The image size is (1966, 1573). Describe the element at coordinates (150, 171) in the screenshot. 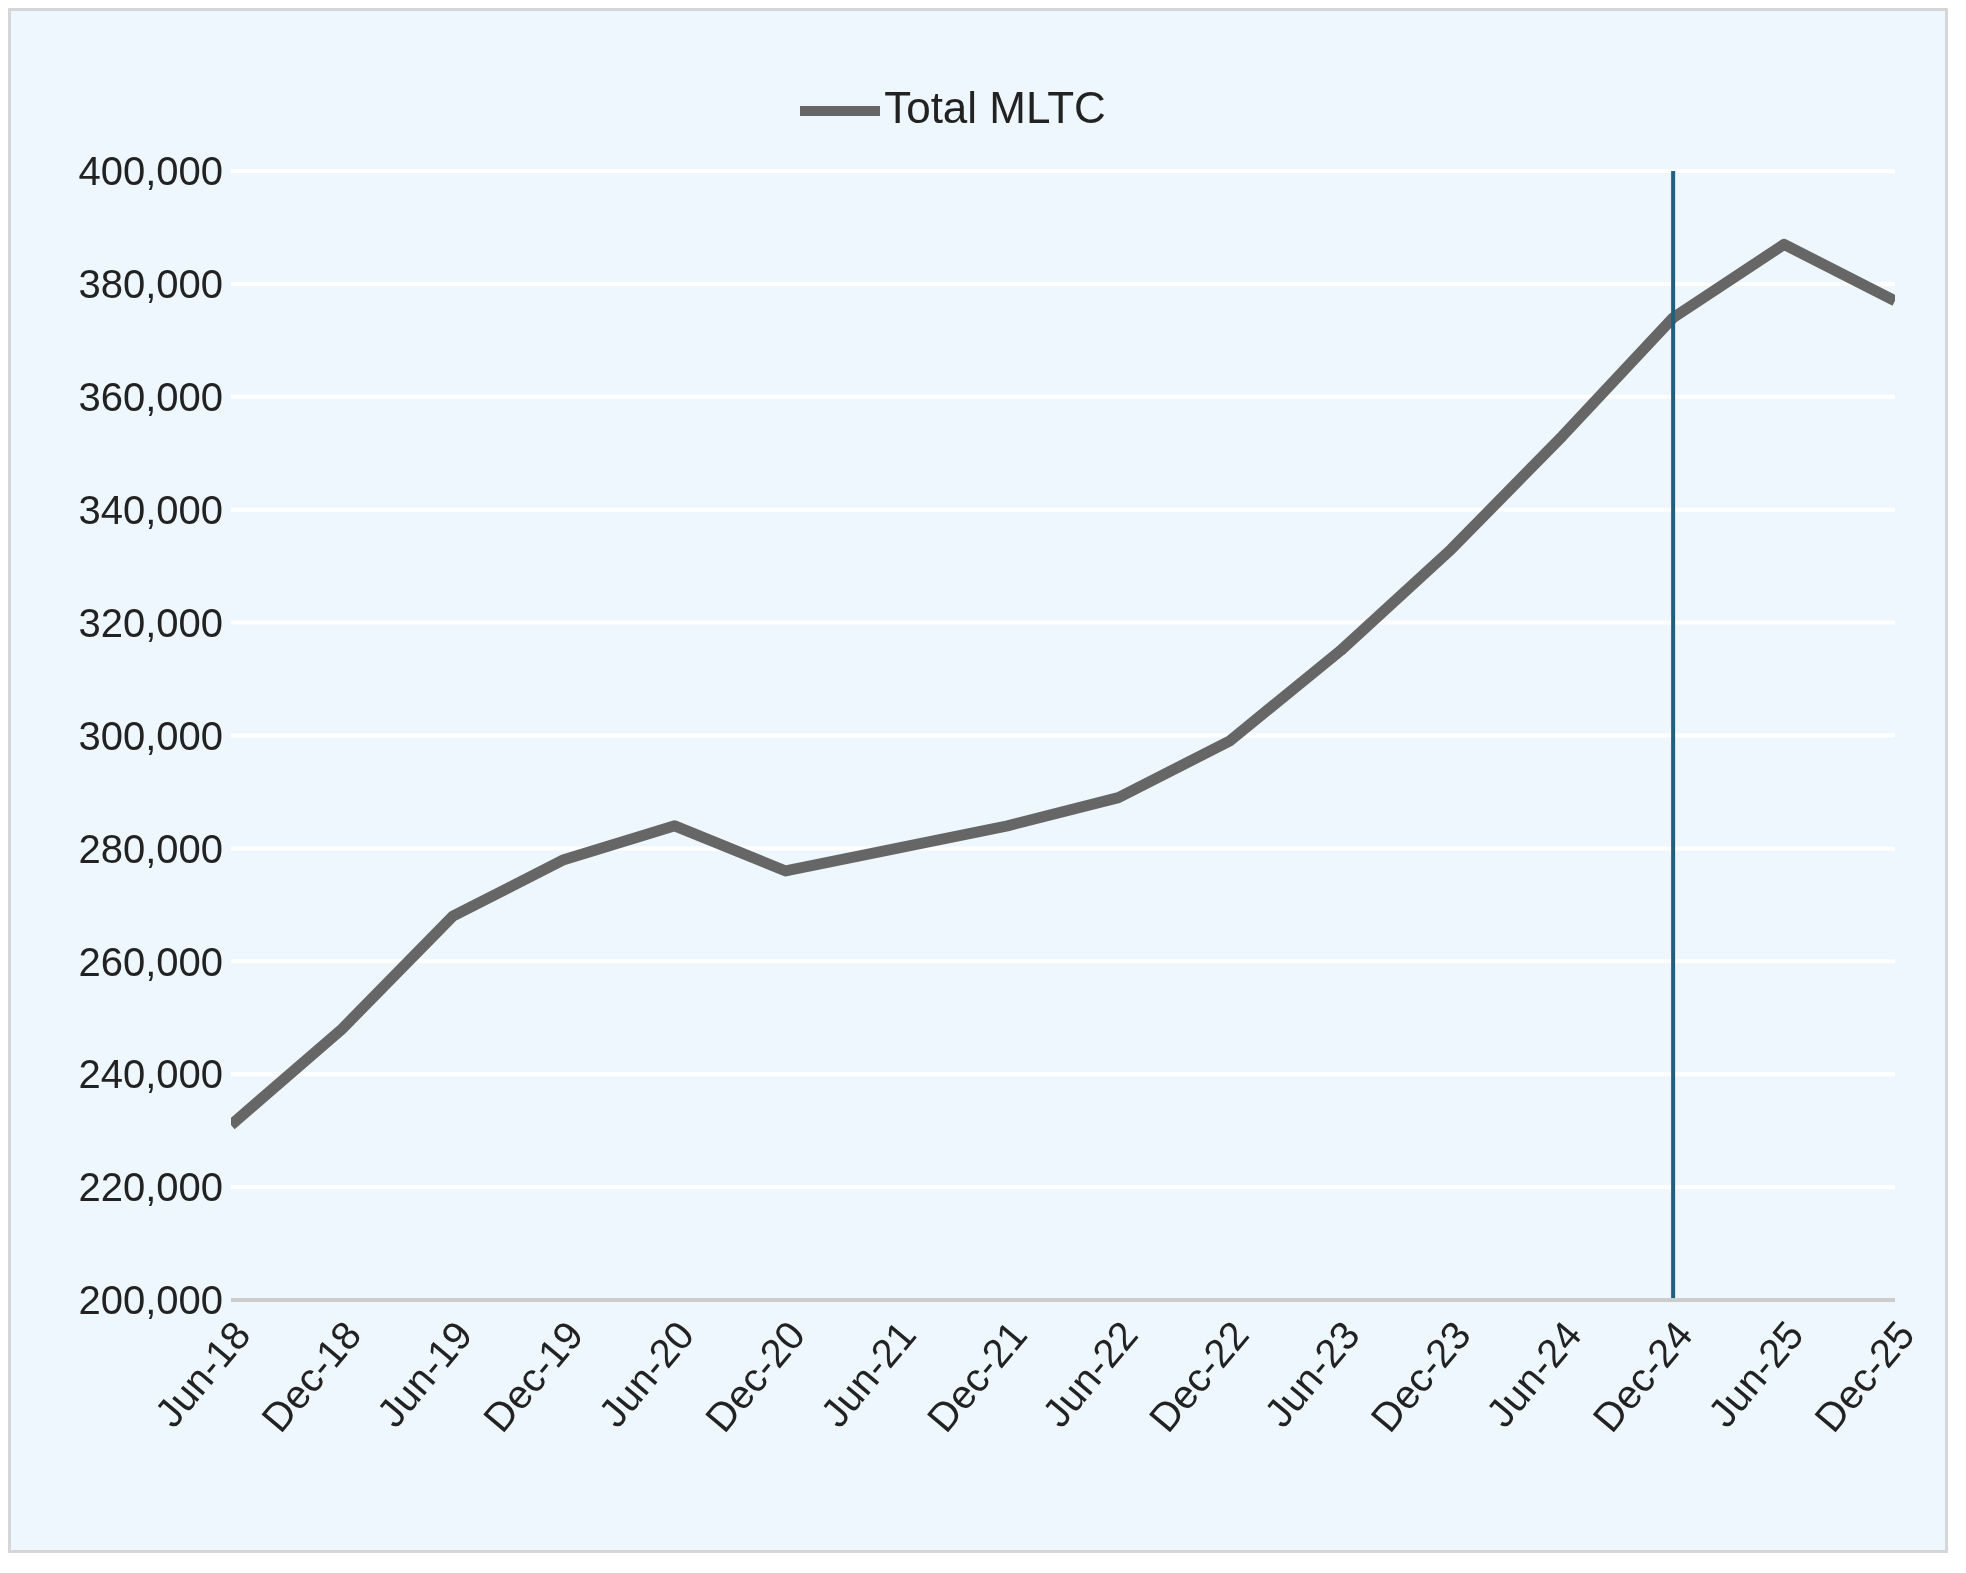

I see `y-tick-label: 400,000` at that location.